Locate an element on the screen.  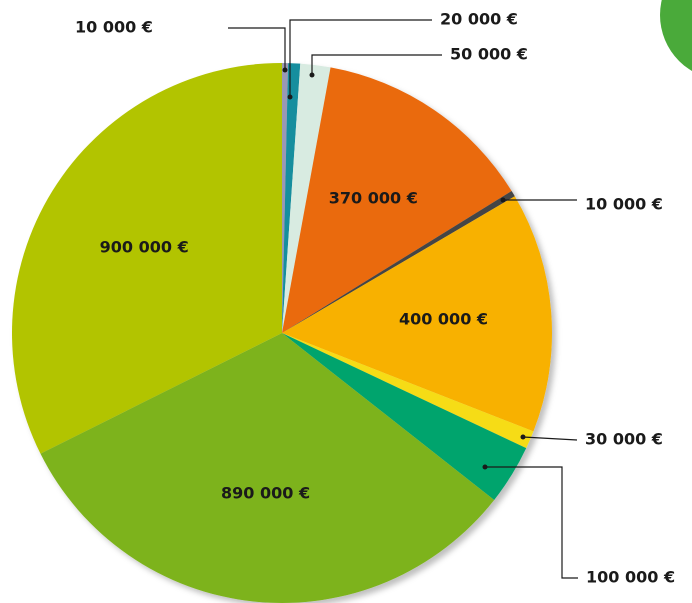
slice-label: 20 000 € is located at coordinates (479, 19).